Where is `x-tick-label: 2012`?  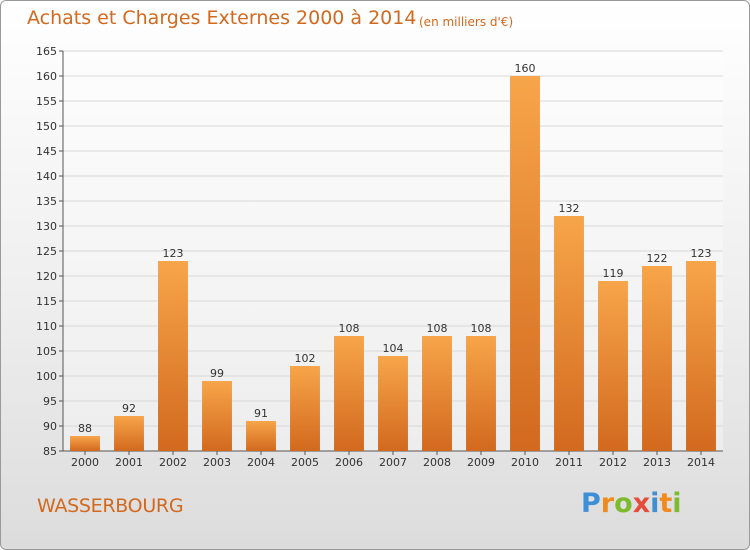 x-tick-label: 2012 is located at coordinates (613, 462).